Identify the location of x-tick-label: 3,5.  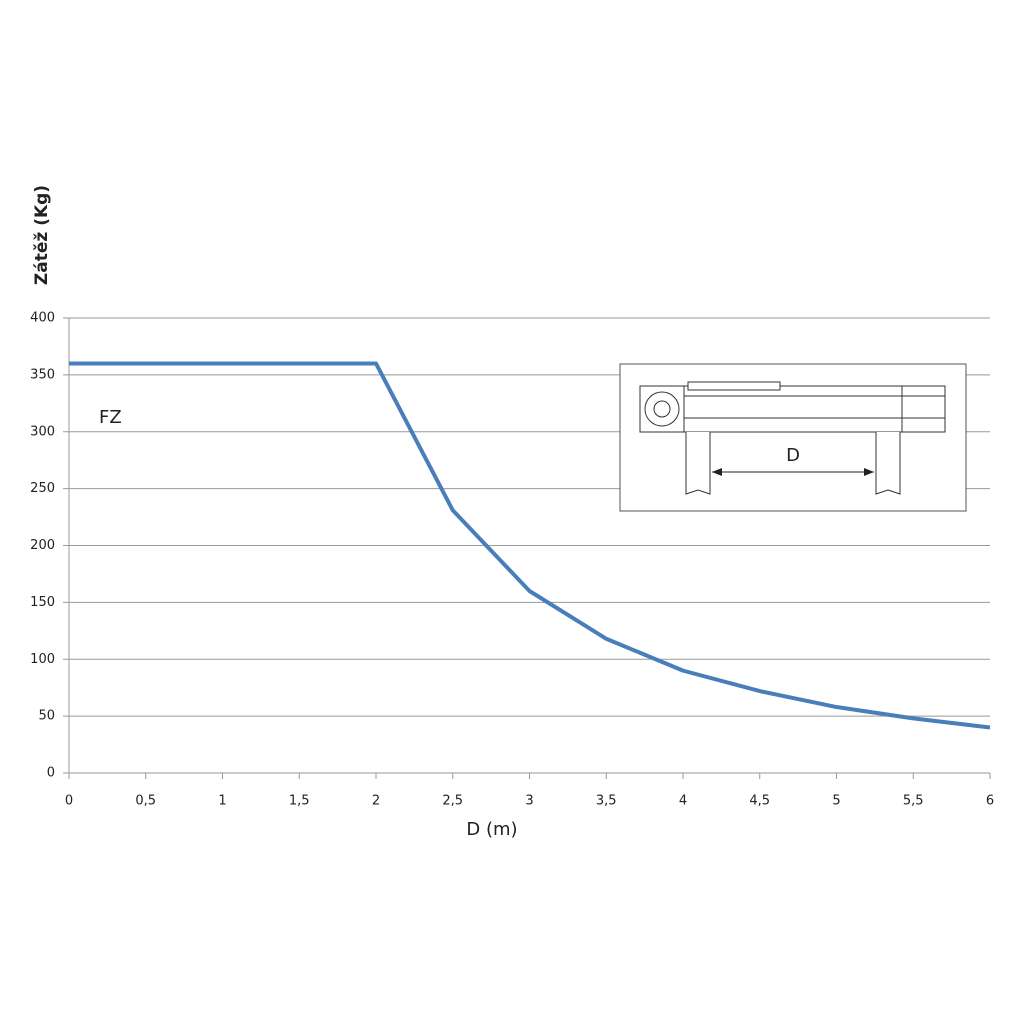
(606, 801).